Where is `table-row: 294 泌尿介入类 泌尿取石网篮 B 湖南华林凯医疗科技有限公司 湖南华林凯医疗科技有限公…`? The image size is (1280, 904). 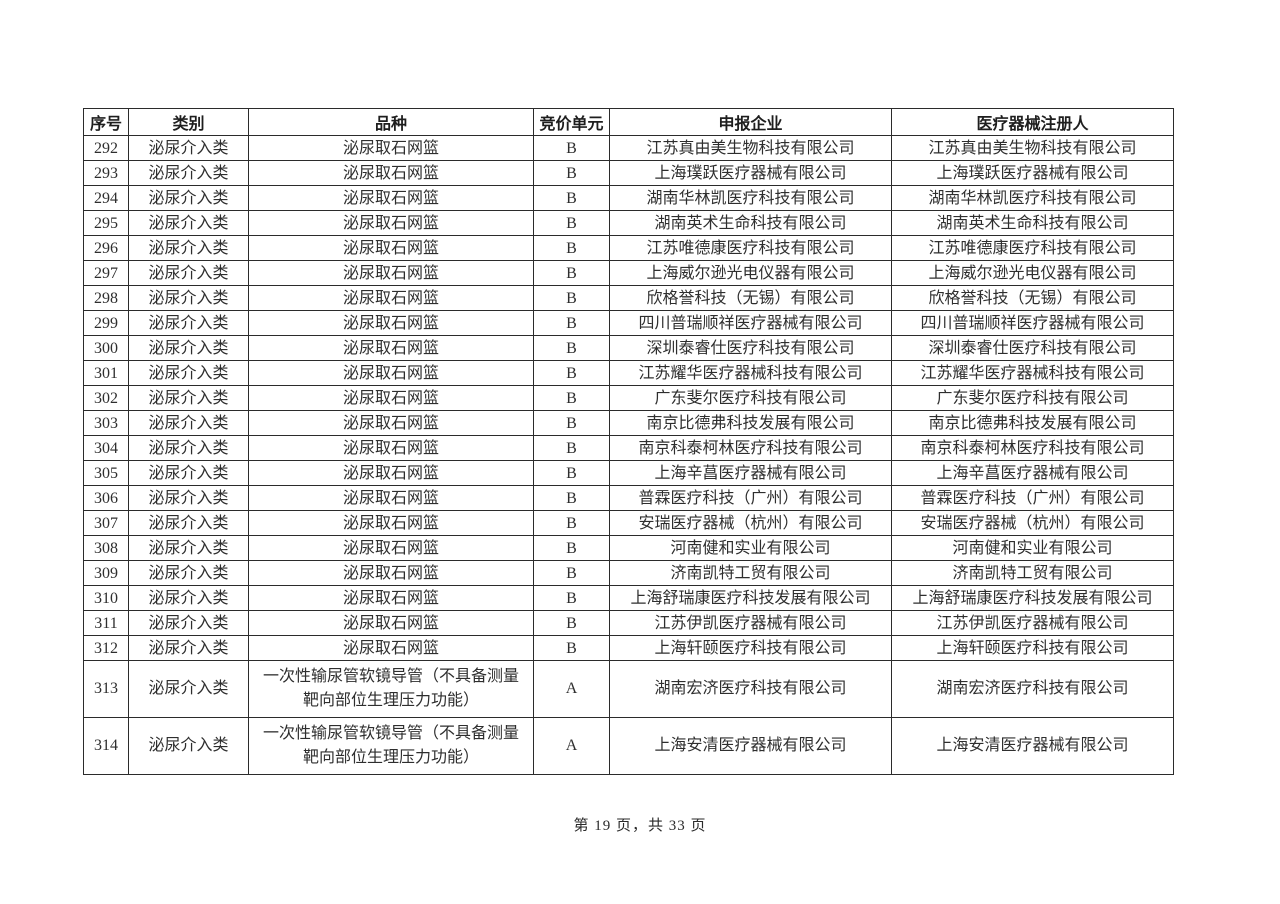
table-row: 294 泌尿介入类 泌尿取石网篮 B 湖南华林凯医疗科技有限公司 湖南华林凯医疗科技有限公… is located at coordinates (628, 198).